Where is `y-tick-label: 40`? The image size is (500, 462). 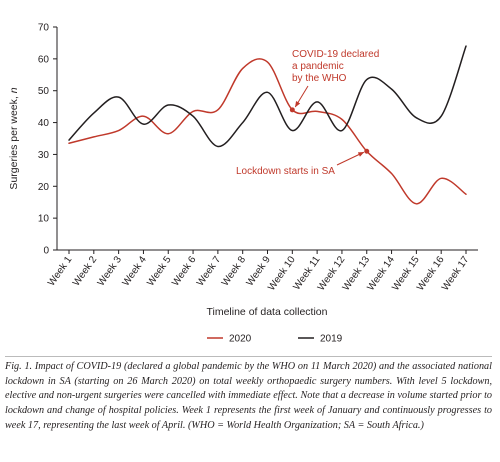
y-tick-label: 40 is located at coordinates (44, 123).